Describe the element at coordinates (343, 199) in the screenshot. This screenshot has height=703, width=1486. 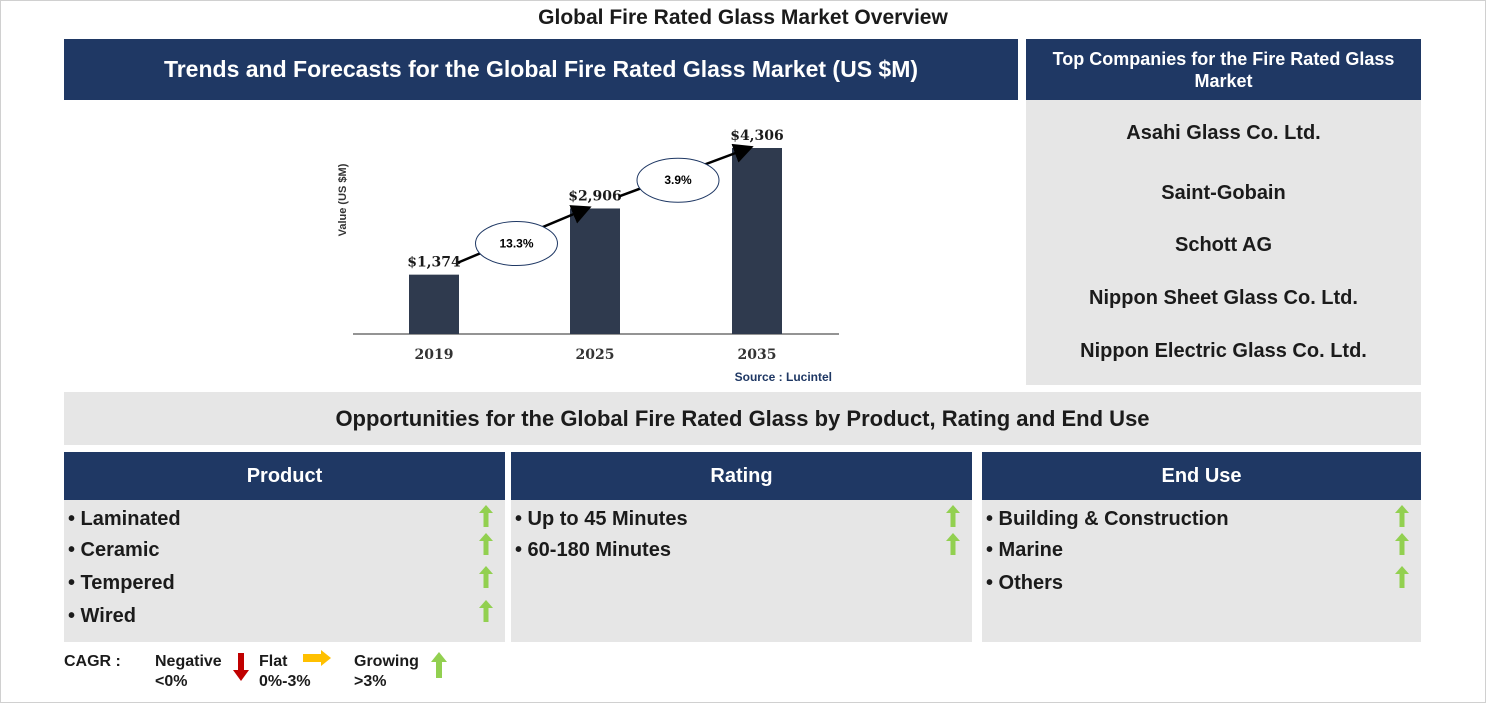
I see `y-axis-label: Value (US $M)` at that location.